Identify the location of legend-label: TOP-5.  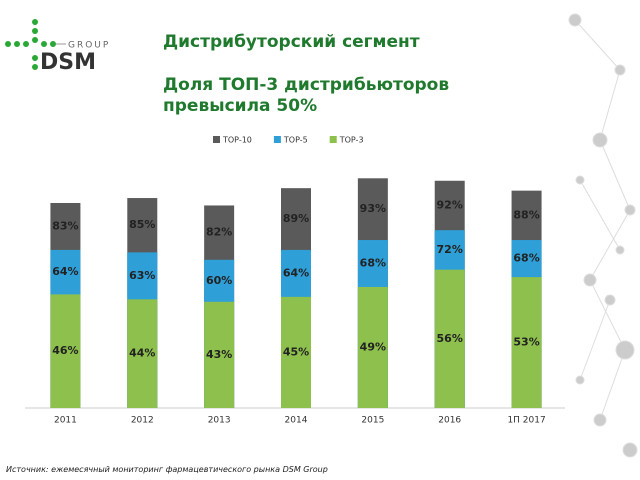
(295, 140).